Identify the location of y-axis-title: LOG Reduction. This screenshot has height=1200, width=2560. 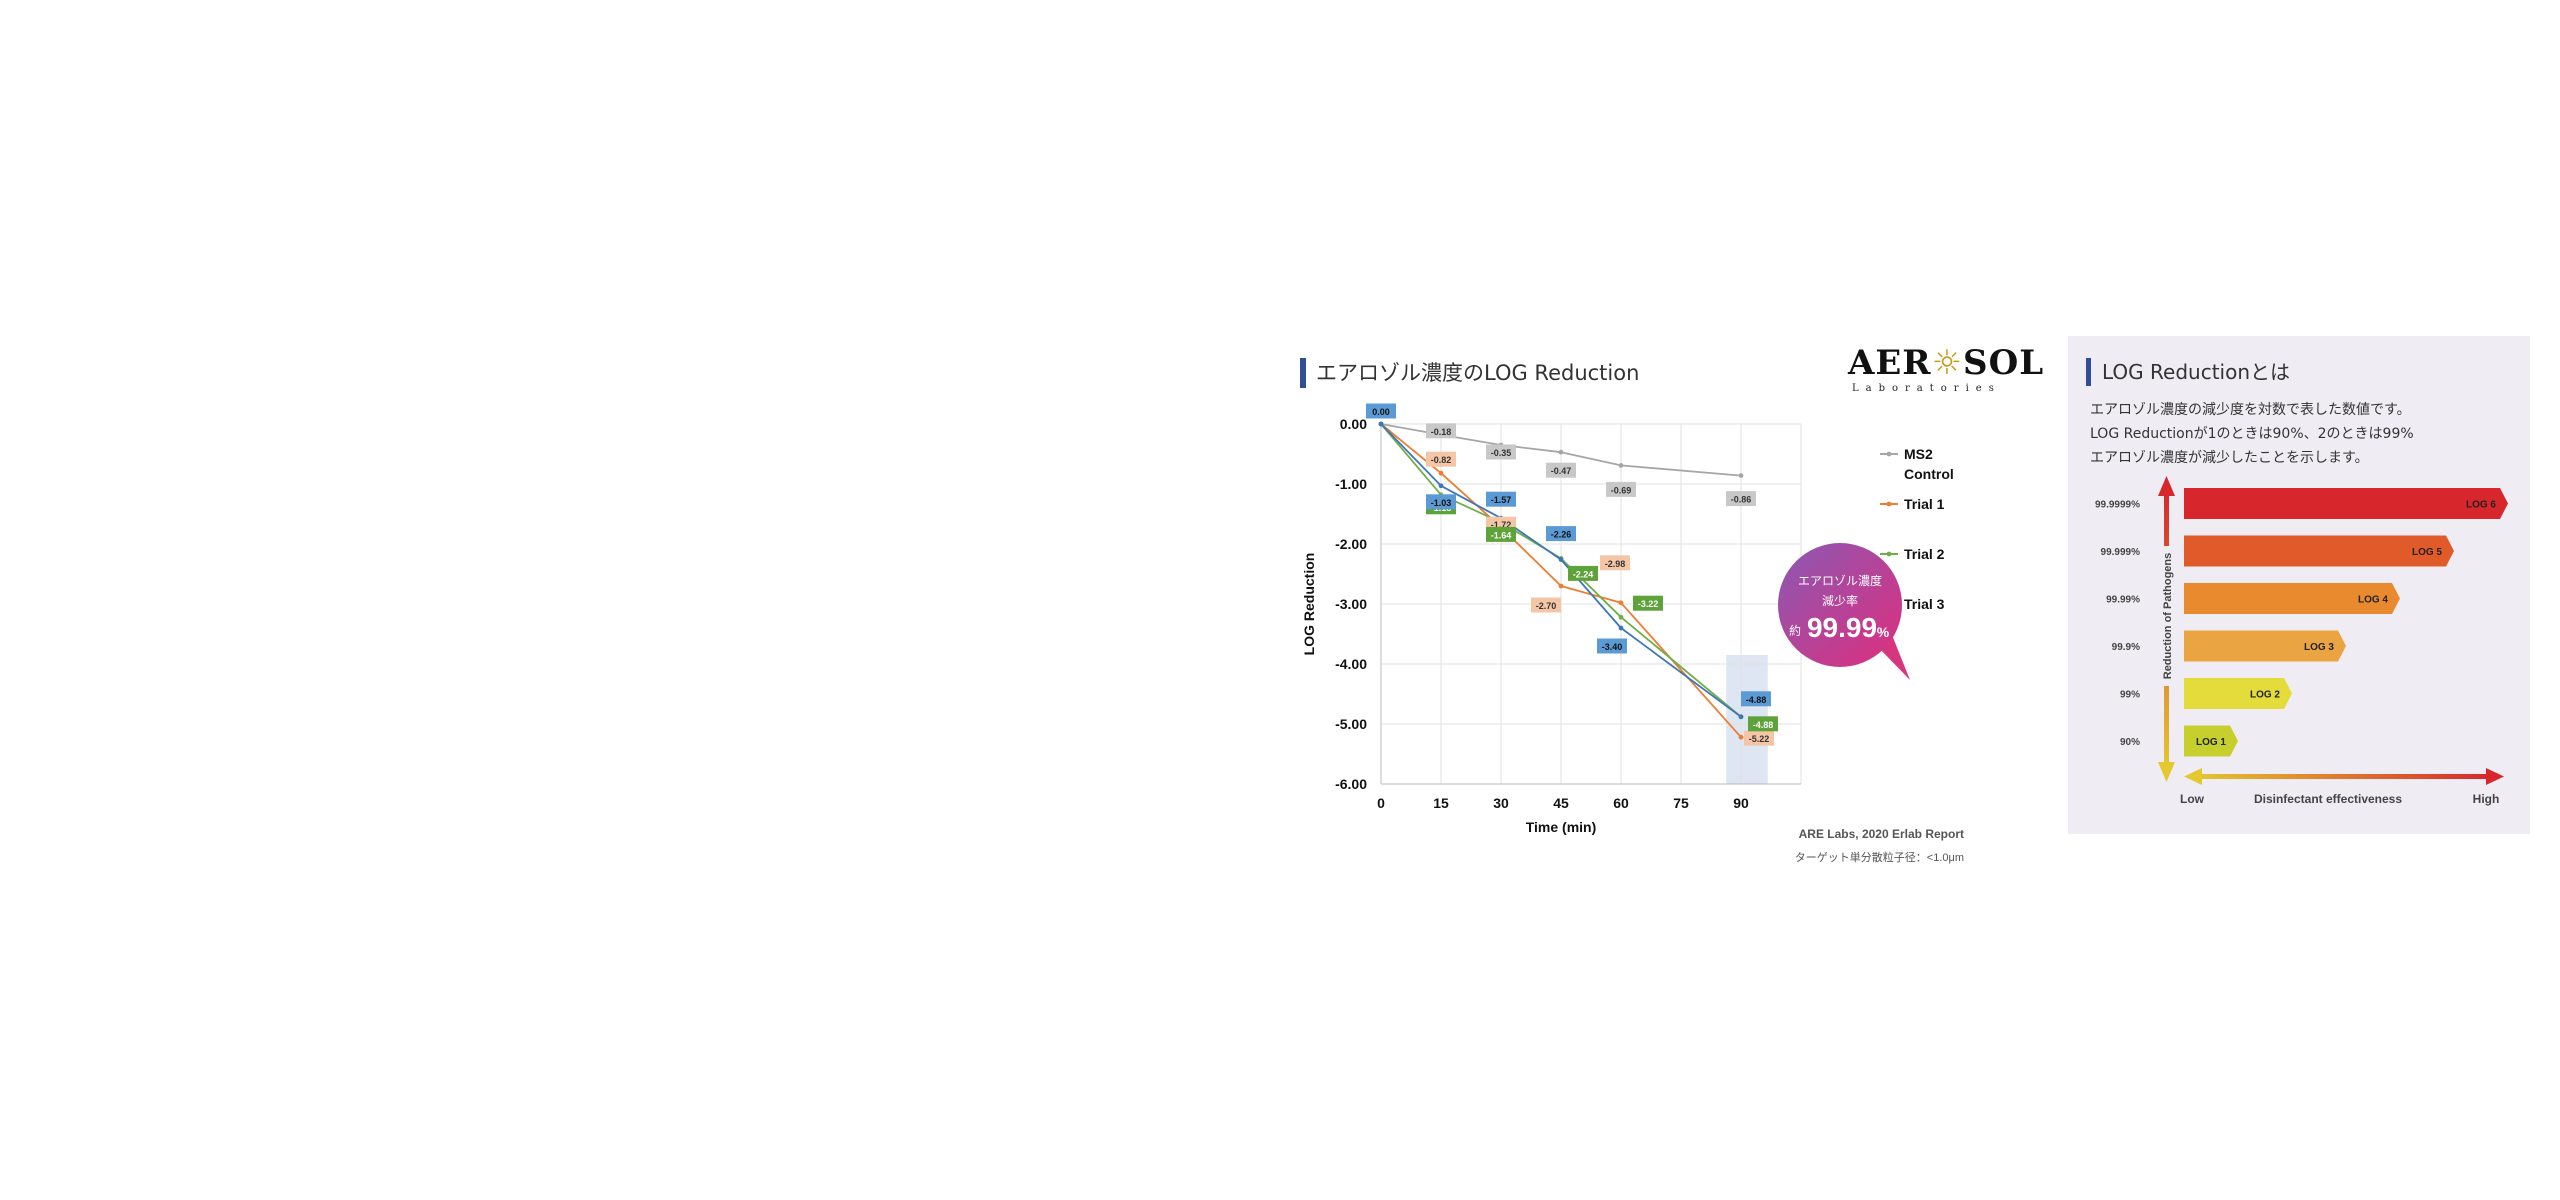
(1309, 604).